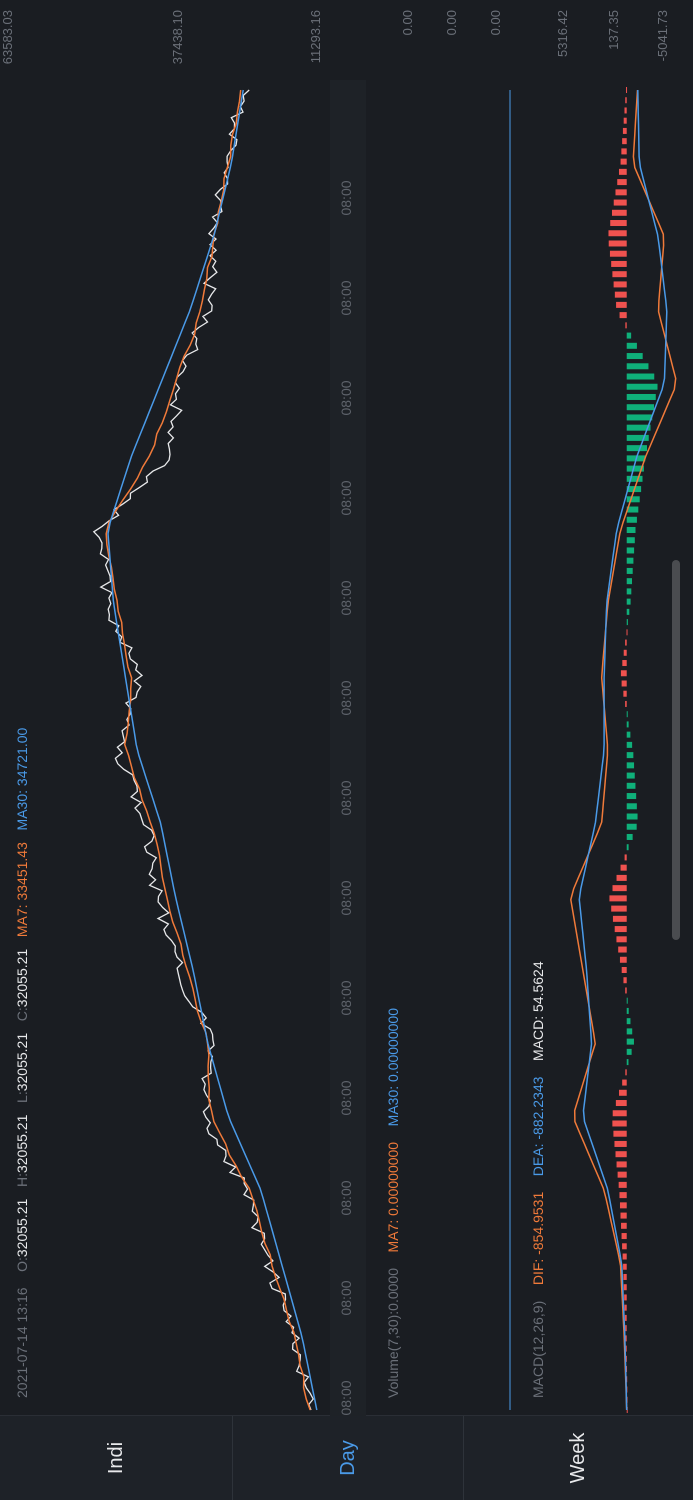 This screenshot has height=1500, width=693. I want to click on dea-line, so click(623, 750).